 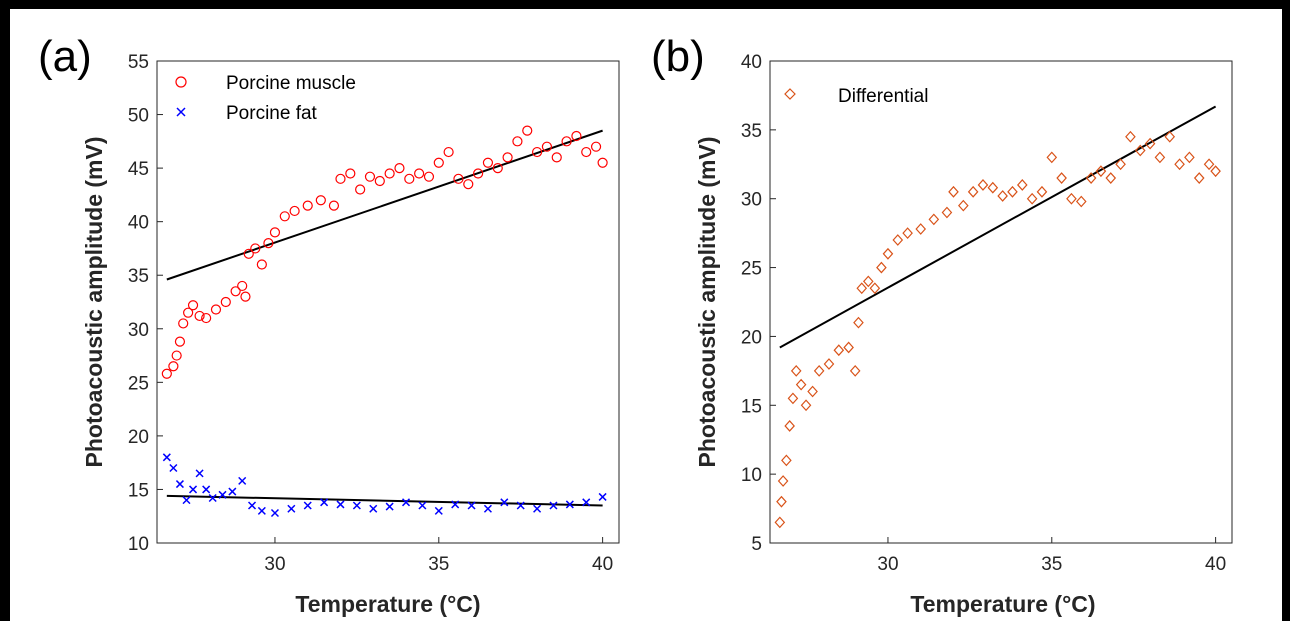 I want to click on panel-a-x-tick-label: 35, so click(x=438, y=564).